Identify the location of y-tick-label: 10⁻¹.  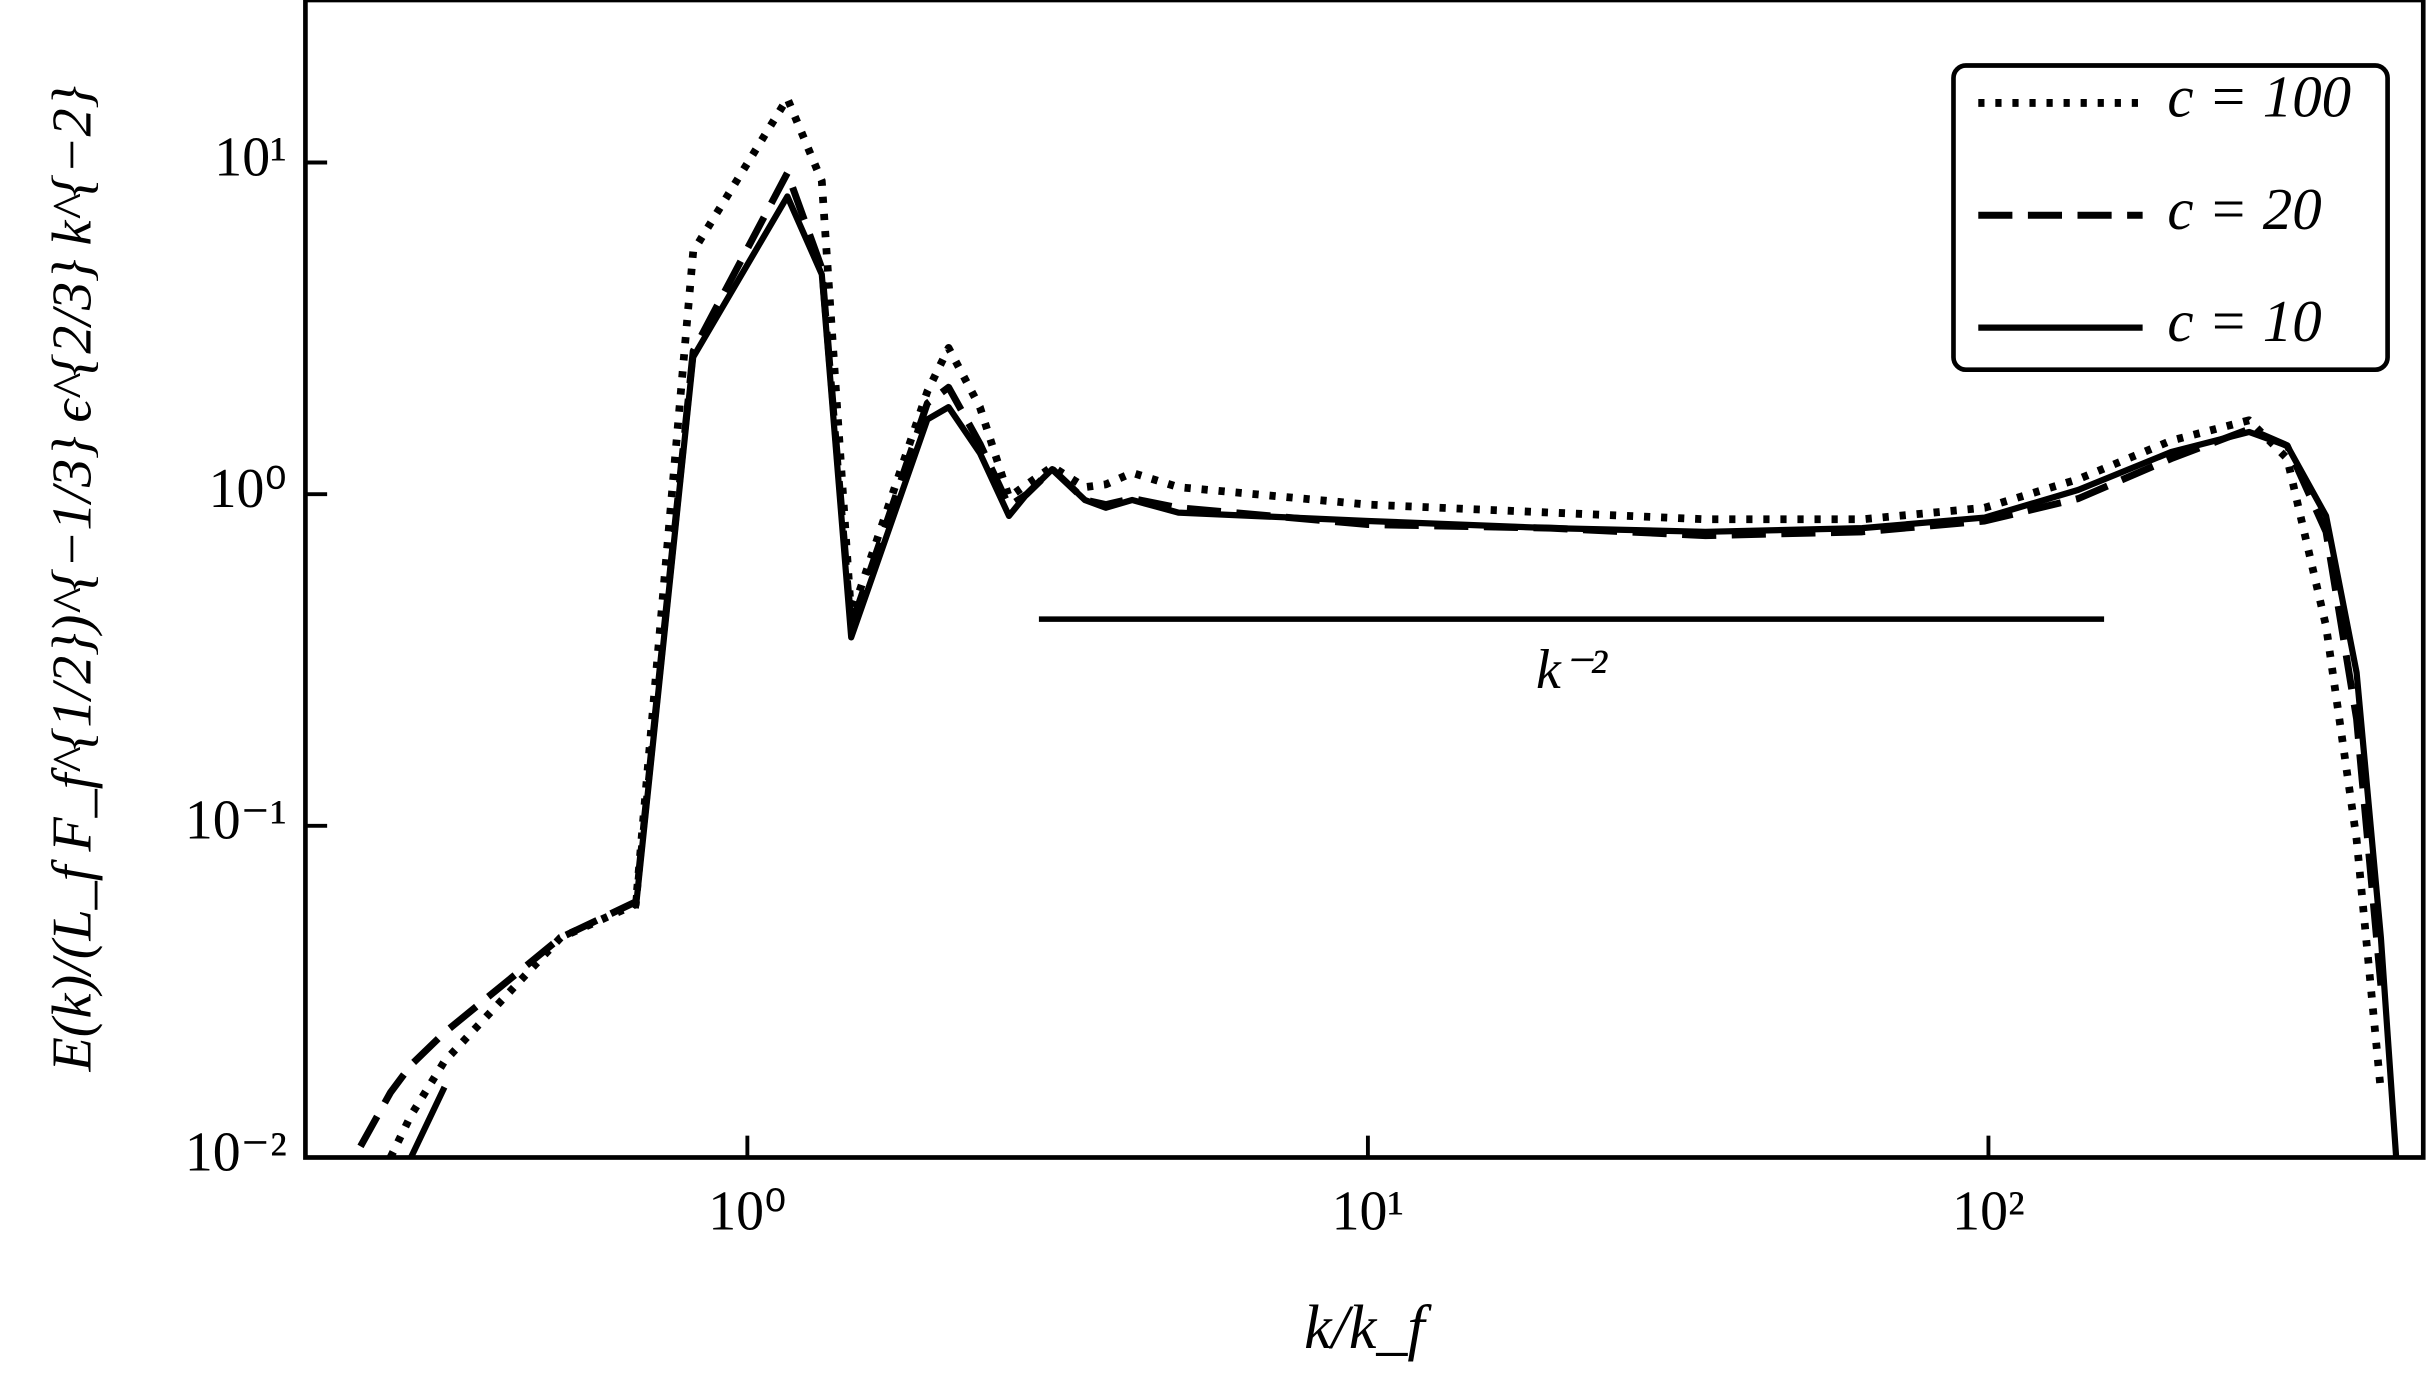
(236, 821).